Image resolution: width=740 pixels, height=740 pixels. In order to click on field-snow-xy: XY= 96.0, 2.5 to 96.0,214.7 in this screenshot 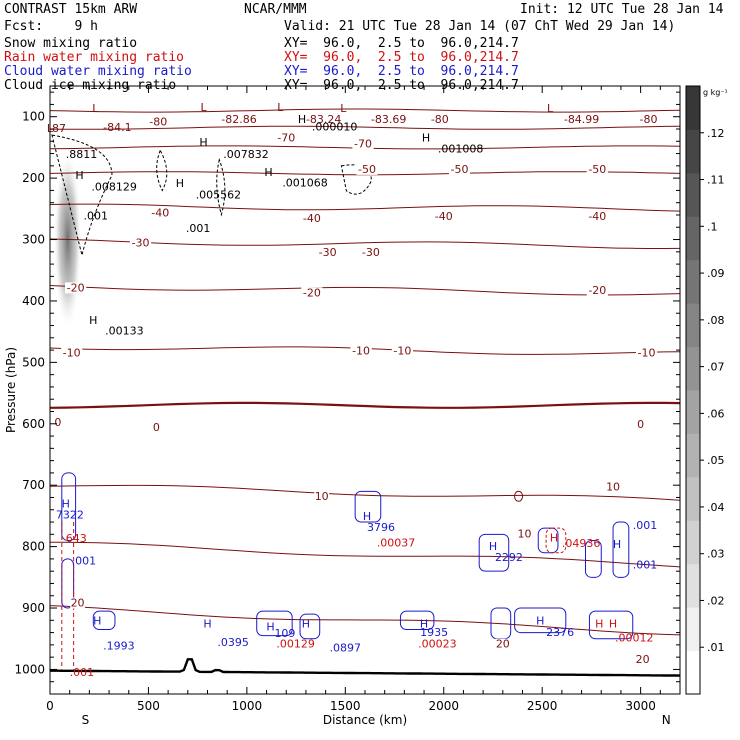, I will do `click(401, 43)`.